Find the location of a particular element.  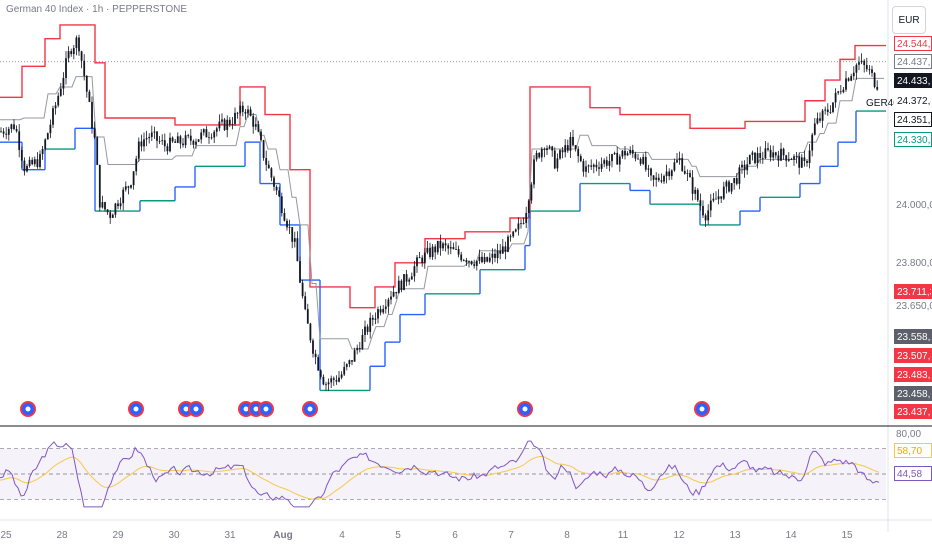

time-tick-label: 6 is located at coordinates (455, 535).